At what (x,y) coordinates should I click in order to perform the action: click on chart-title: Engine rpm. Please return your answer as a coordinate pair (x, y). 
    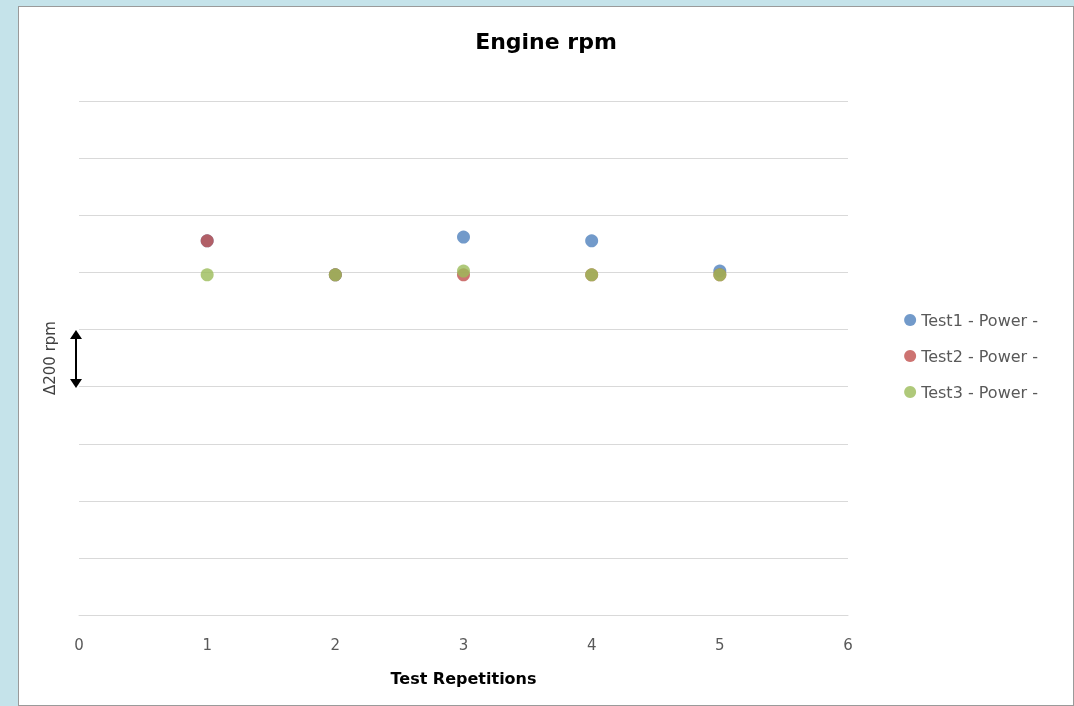
    Looking at the image, I should click on (546, 41).